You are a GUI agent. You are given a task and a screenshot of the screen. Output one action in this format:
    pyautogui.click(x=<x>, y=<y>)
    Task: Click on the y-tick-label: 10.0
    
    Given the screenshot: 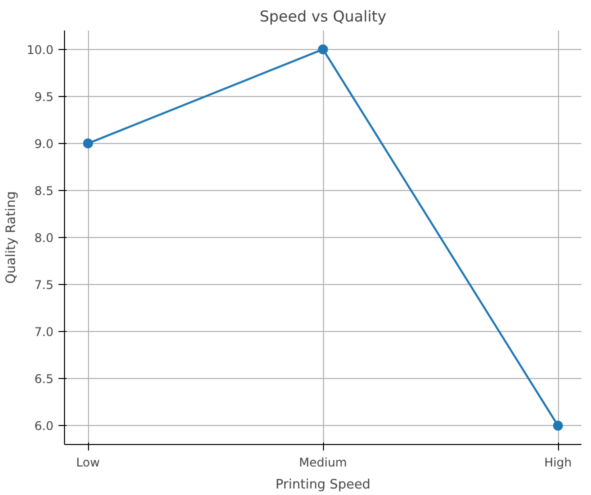 What is the action you would take?
    pyautogui.click(x=40, y=49)
    